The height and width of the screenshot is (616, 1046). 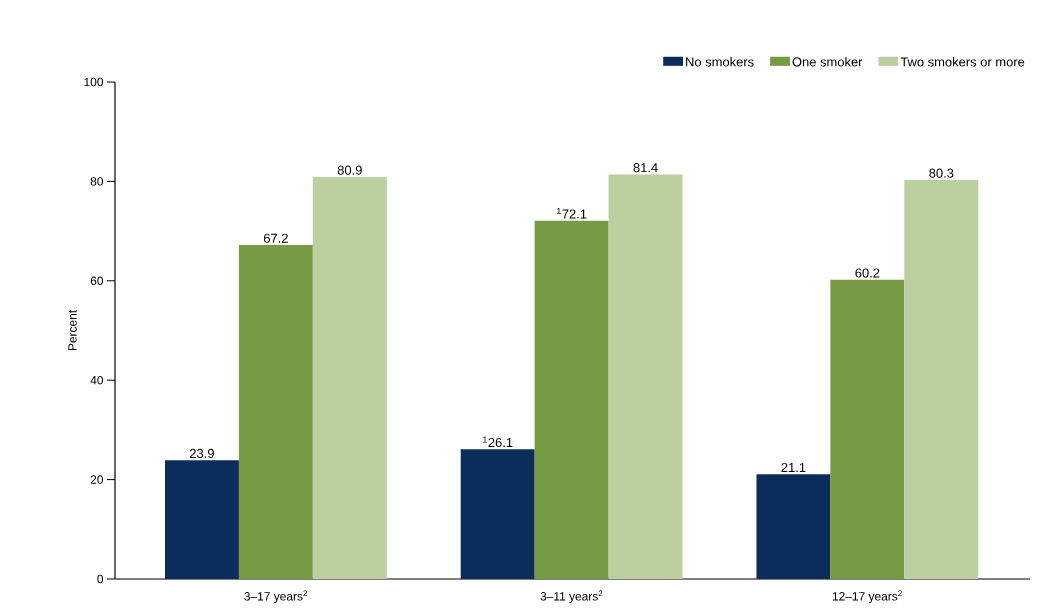 What do you see at coordinates (571, 213) in the screenshot?
I see `data-label: $^{1}$72.1` at bounding box center [571, 213].